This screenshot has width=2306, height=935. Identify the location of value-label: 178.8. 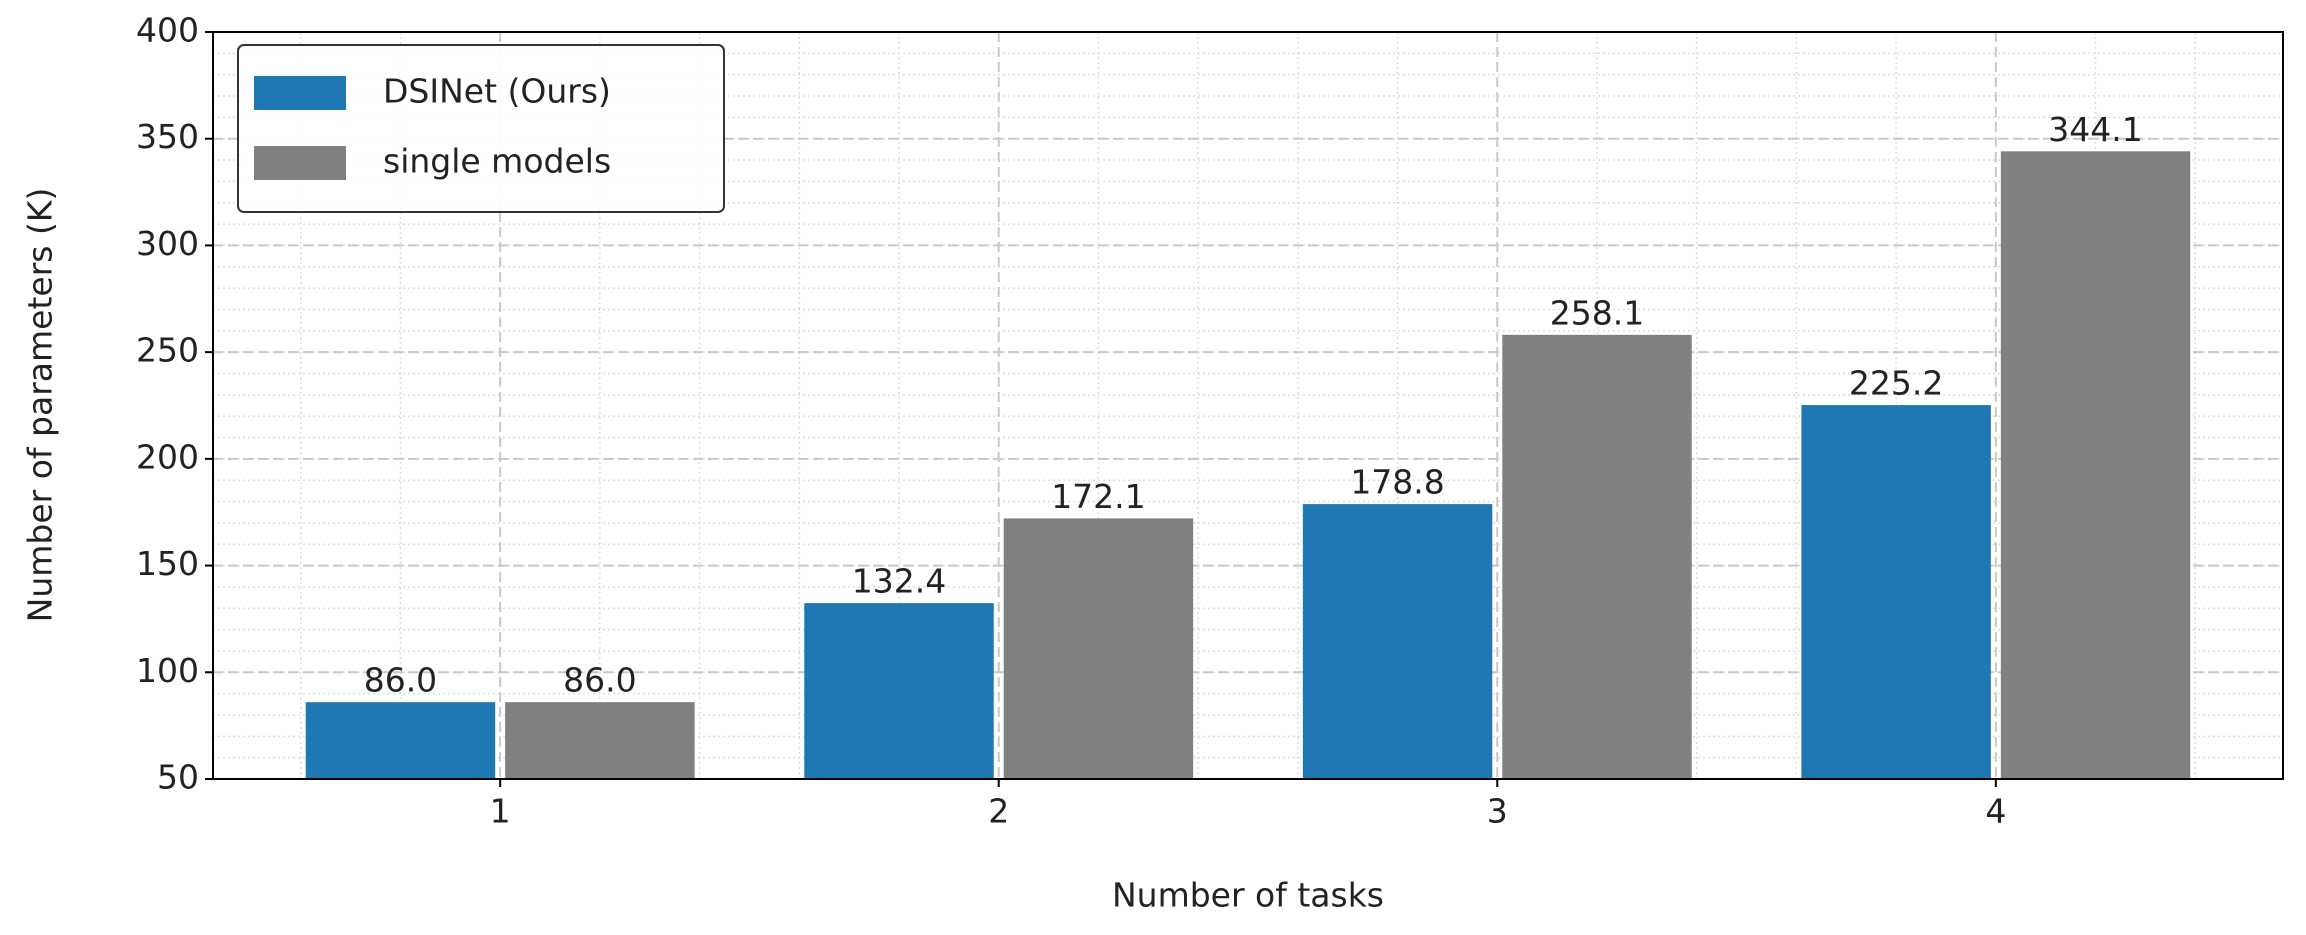
(1397, 482).